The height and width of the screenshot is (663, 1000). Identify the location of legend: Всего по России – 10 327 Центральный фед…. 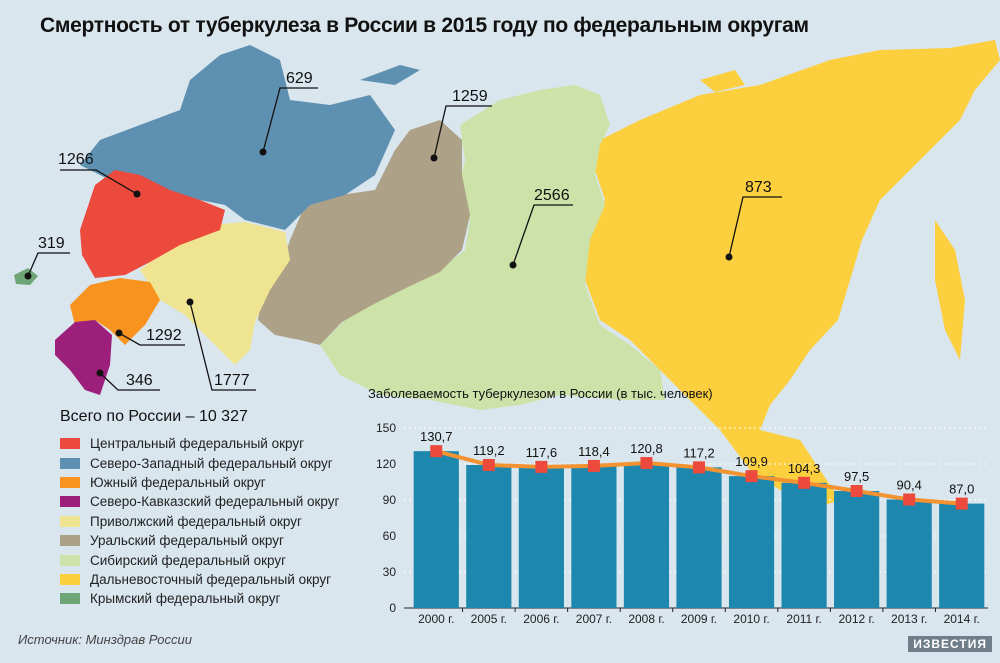
(199, 508).